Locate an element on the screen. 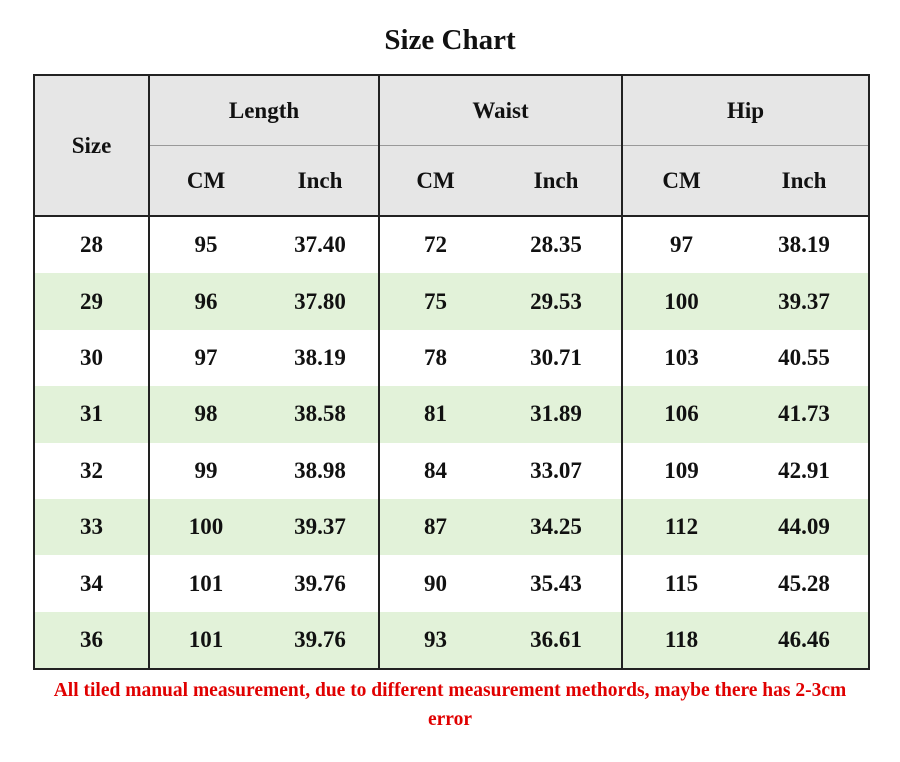 Image resolution: width=900 pixels, height=762 pixels. table-cell: 112 is located at coordinates (681, 527).